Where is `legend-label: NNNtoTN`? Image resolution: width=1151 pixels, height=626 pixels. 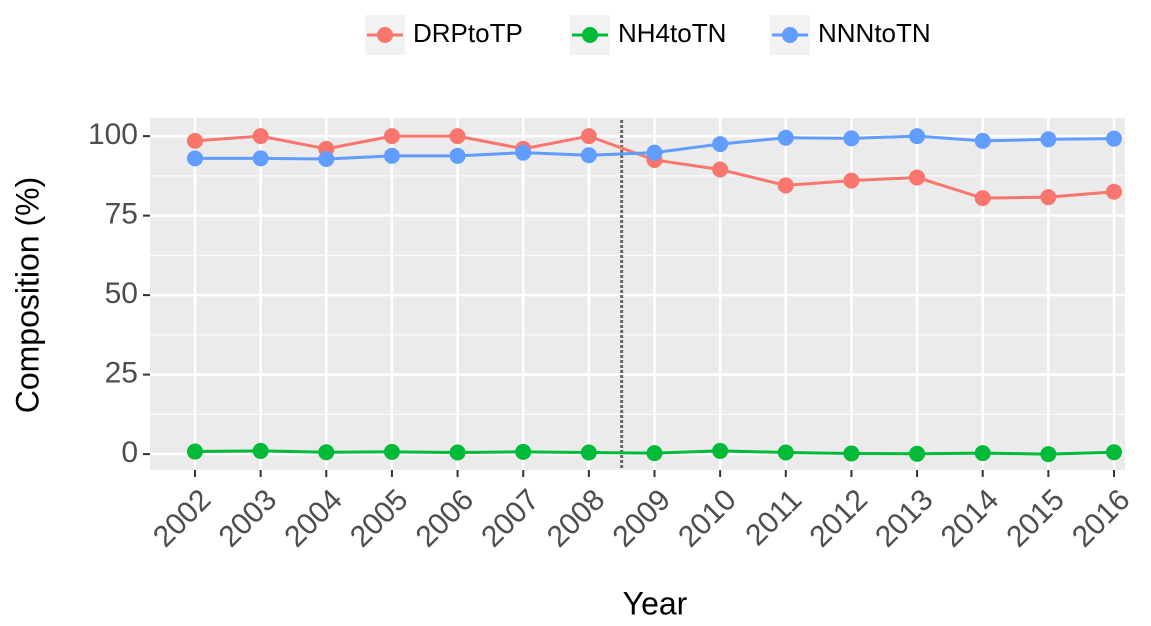
legend-label: NNNtoTN is located at coordinates (874, 33).